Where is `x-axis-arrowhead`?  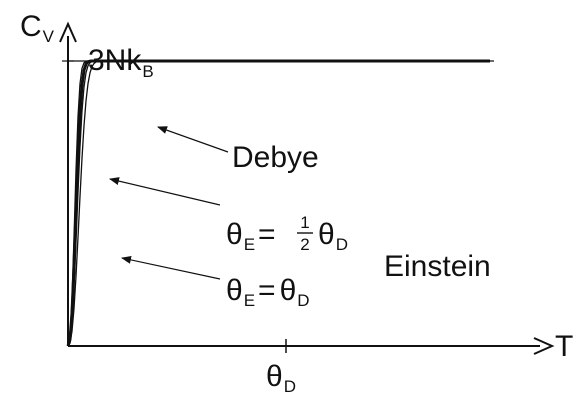 x-axis-arrowhead is located at coordinates (544, 346).